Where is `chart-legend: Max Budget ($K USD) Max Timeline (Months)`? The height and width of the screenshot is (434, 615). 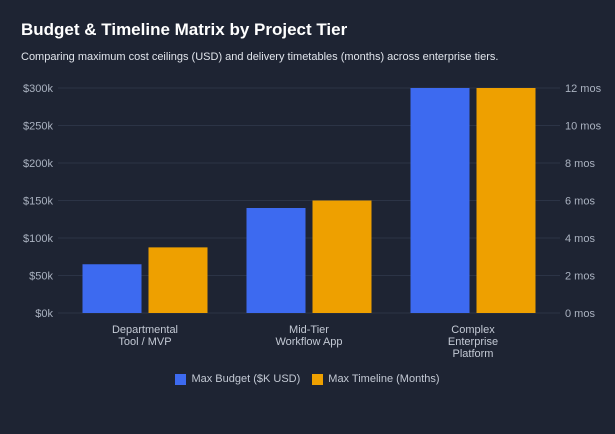 chart-legend: Max Budget ($K USD) Max Timeline (Months) is located at coordinates (307, 379).